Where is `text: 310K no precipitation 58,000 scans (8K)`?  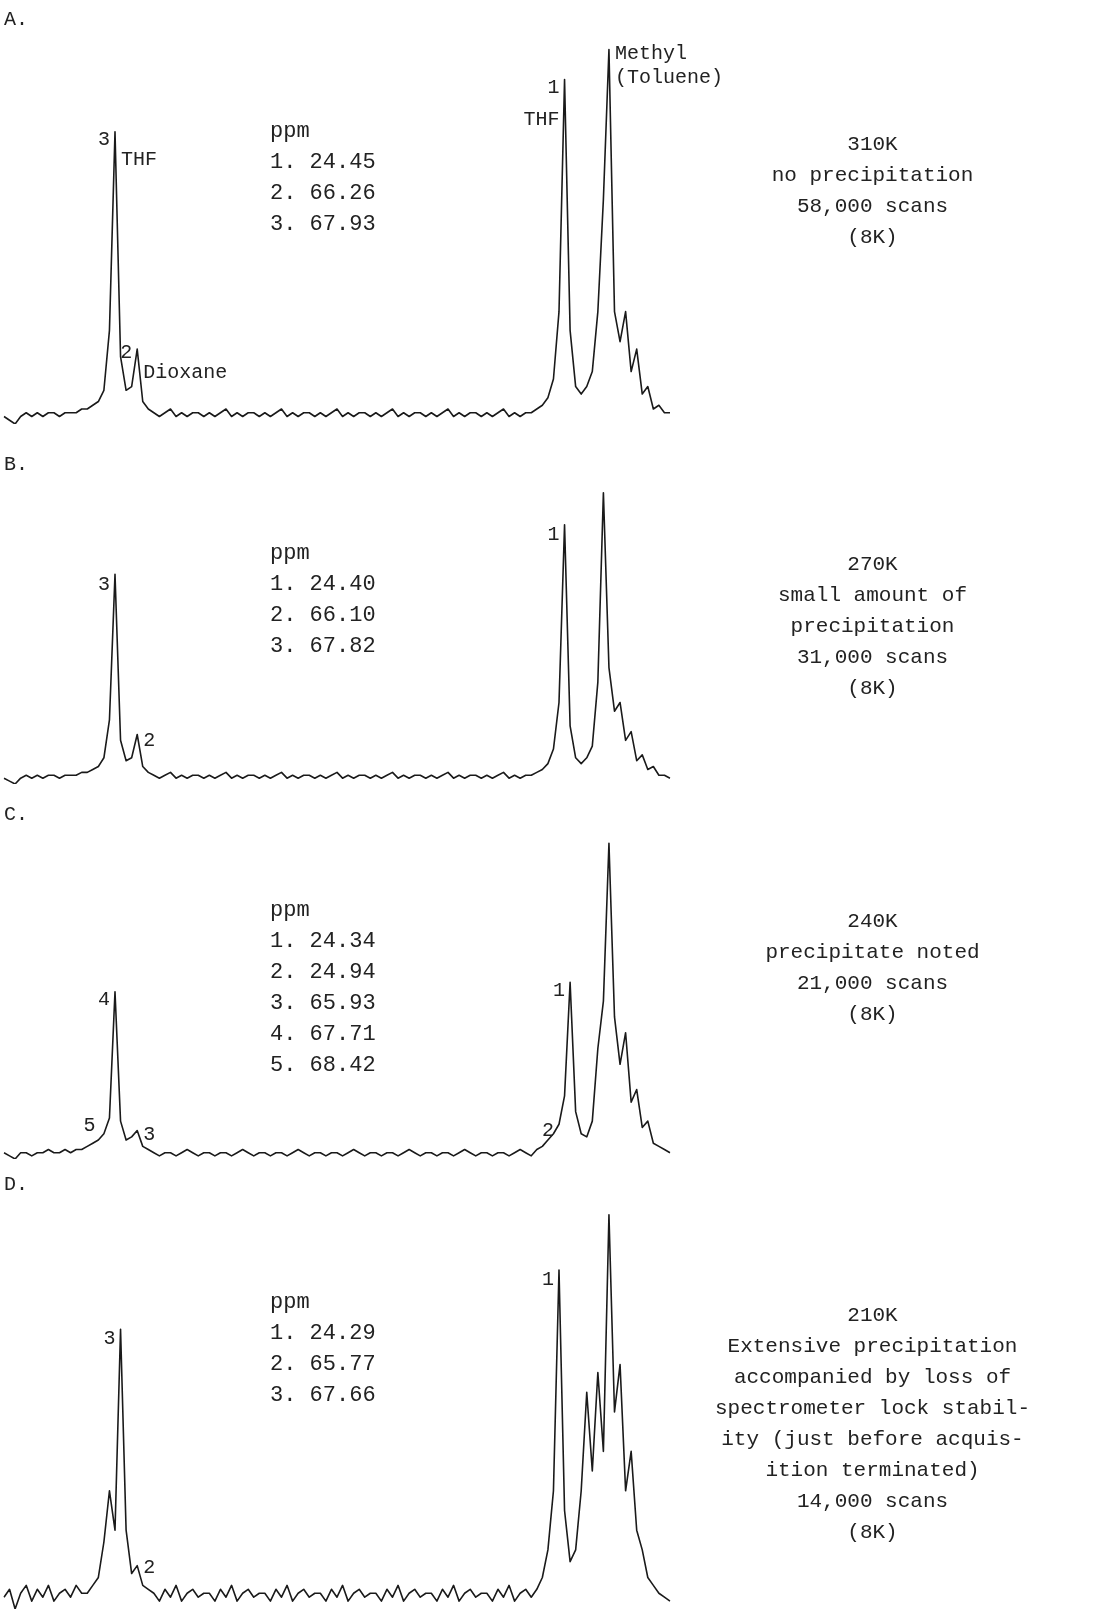
text: 310K no precipitation 58,000 scans (8K) is located at coordinates (872, 191).